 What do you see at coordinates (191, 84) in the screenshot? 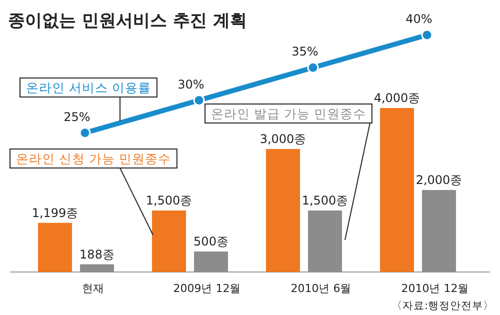
I see `data-label: 30%` at bounding box center [191, 84].